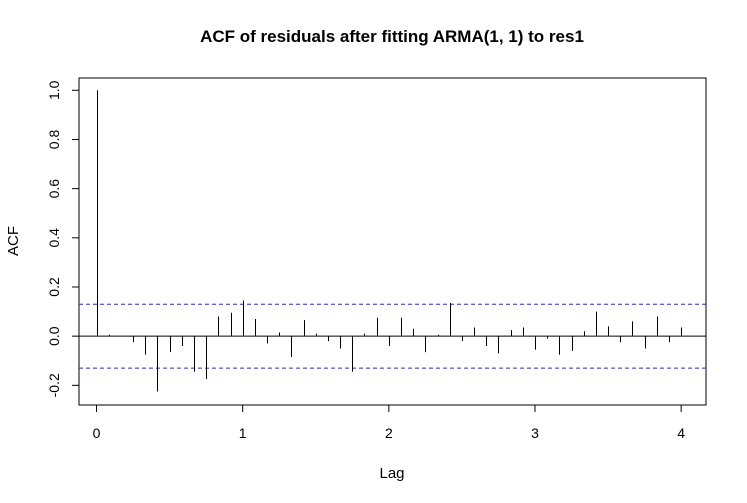 The height and width of the screenshot is (503, 747). I want to click on x-tick-label: 3, so click(535, 433).